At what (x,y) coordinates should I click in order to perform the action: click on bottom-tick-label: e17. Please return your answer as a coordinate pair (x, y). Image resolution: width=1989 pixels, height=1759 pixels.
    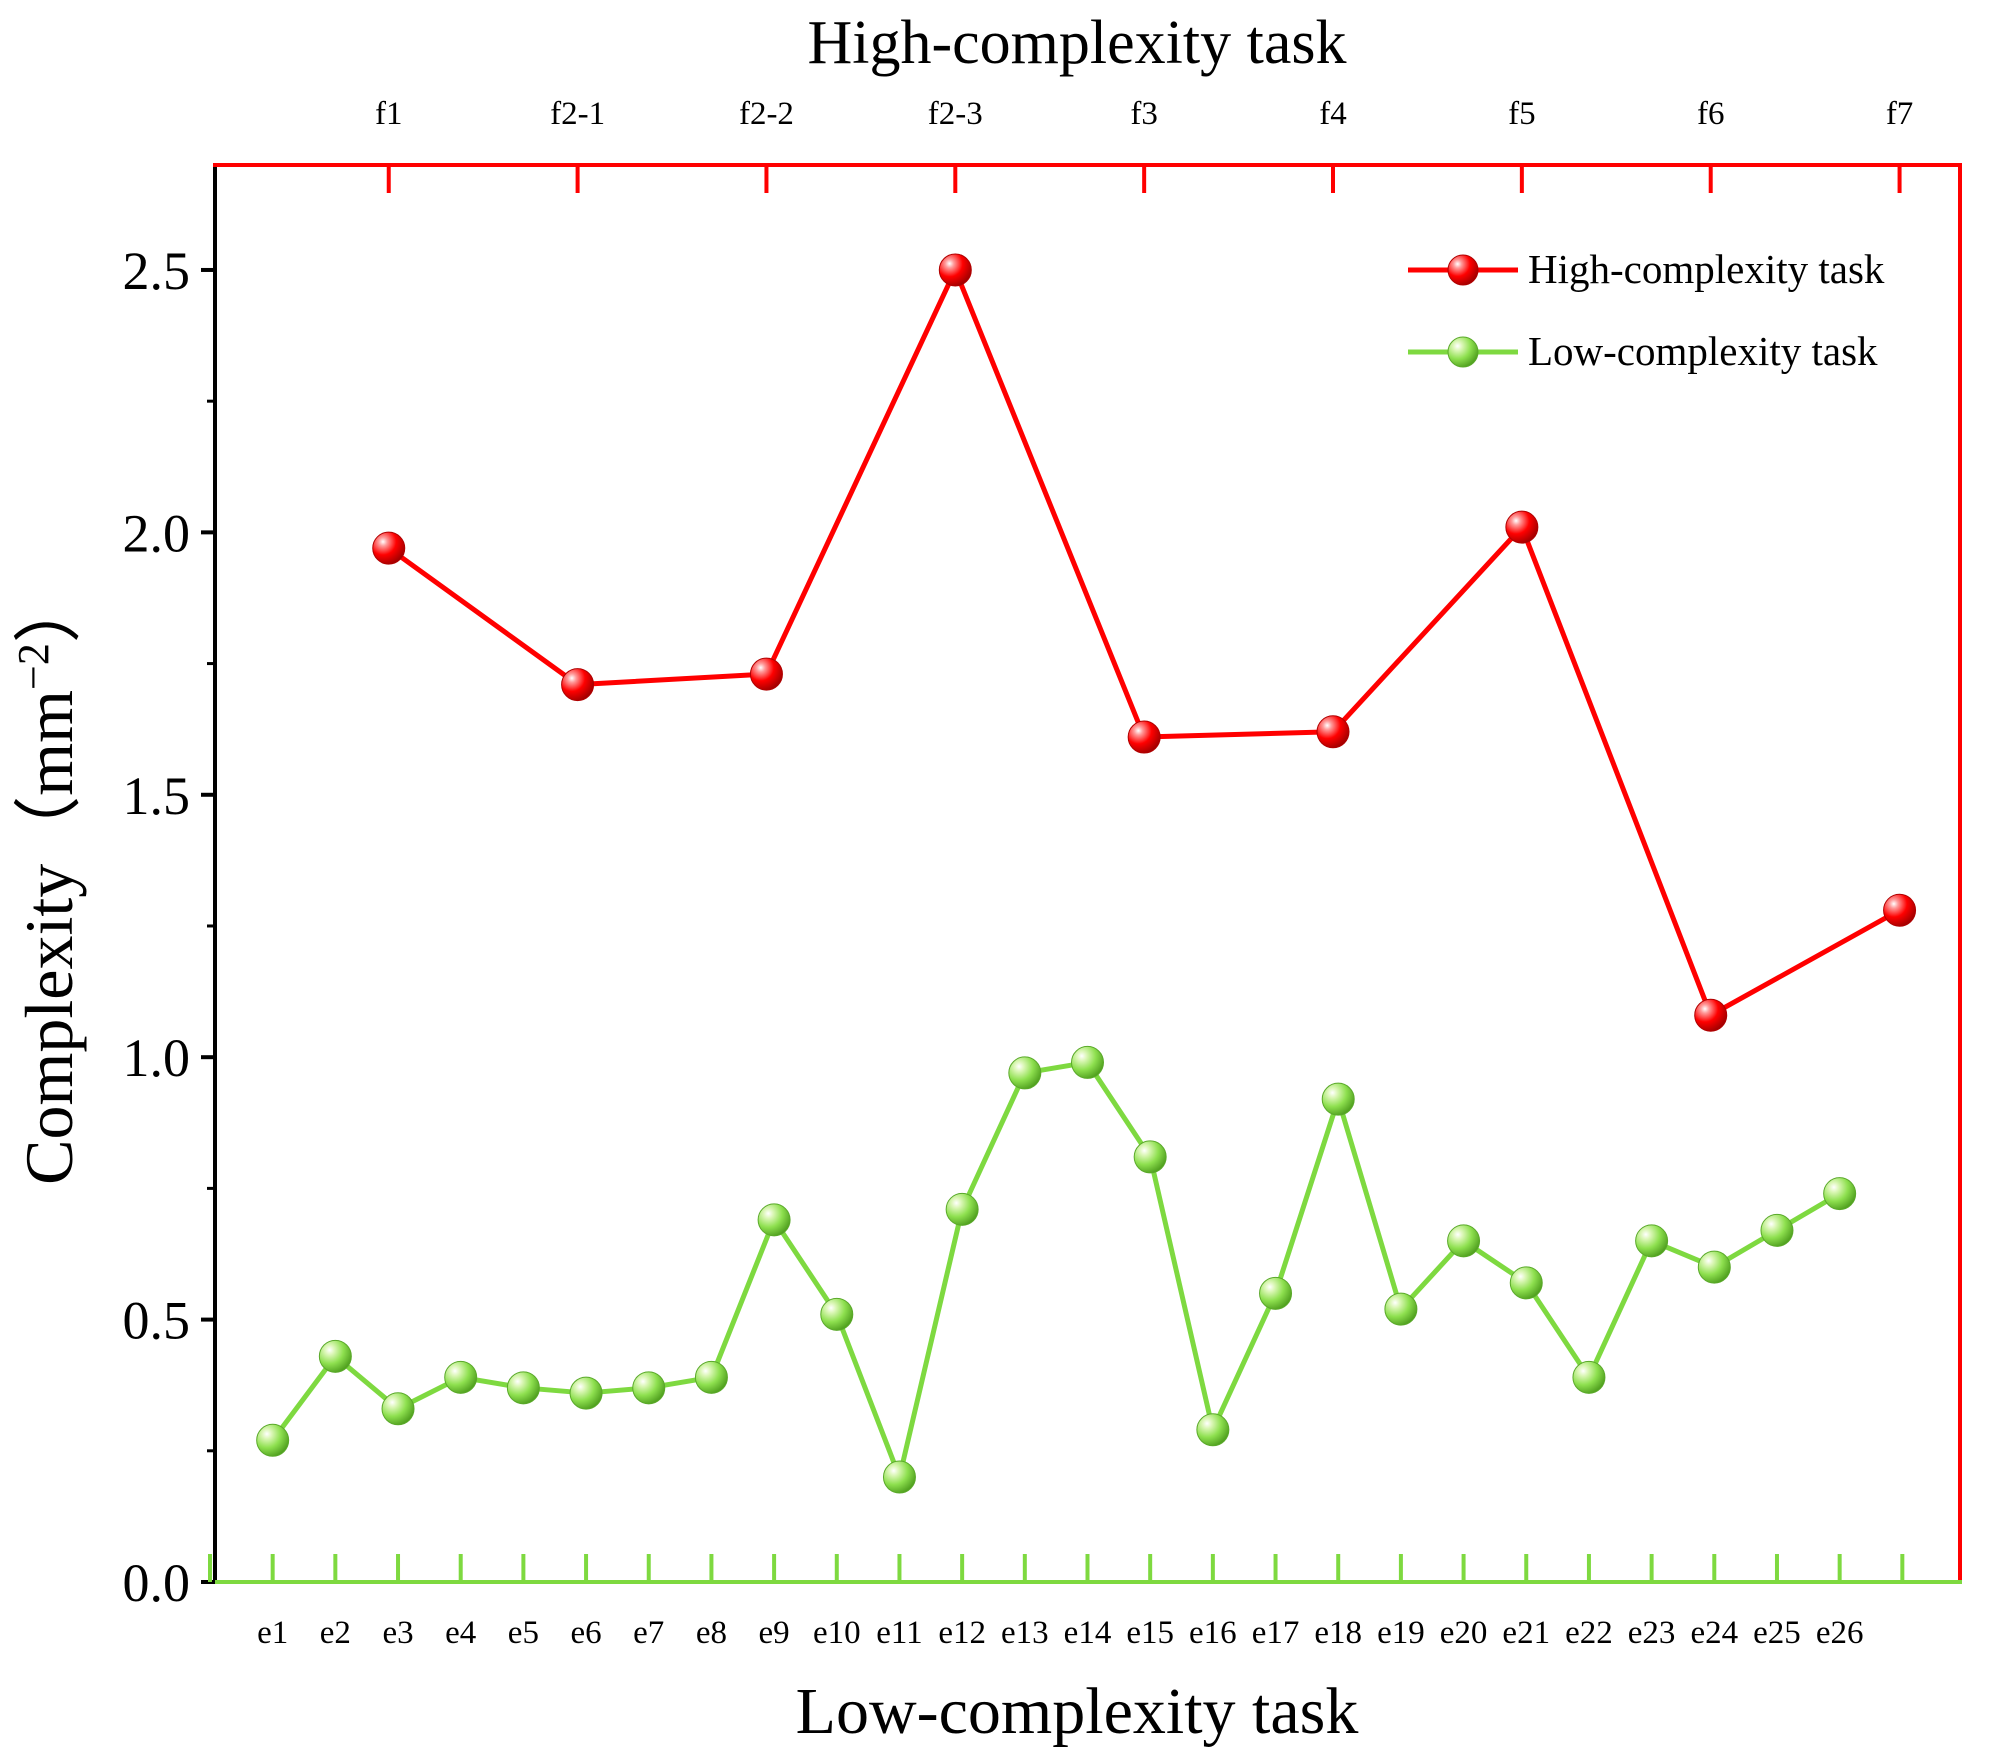
    Looking at the image, I should click on (1276, 1633).